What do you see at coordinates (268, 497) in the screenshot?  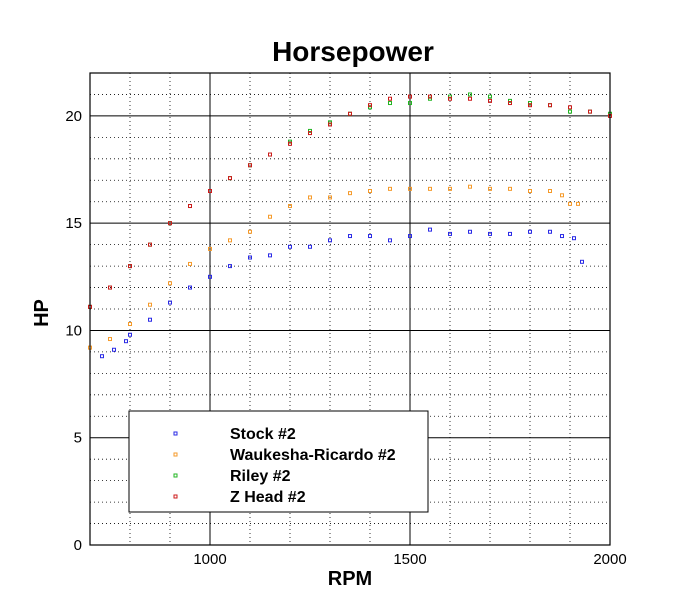 I see `legend-label: Z Head #2` at bounding box center [268, 497].